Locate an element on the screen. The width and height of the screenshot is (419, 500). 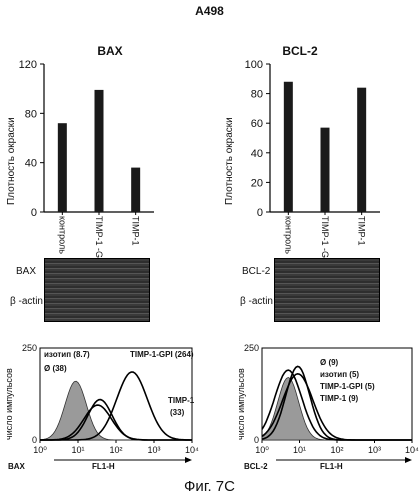
bax-panel-title: BAX is located at coordinates (110, 51).